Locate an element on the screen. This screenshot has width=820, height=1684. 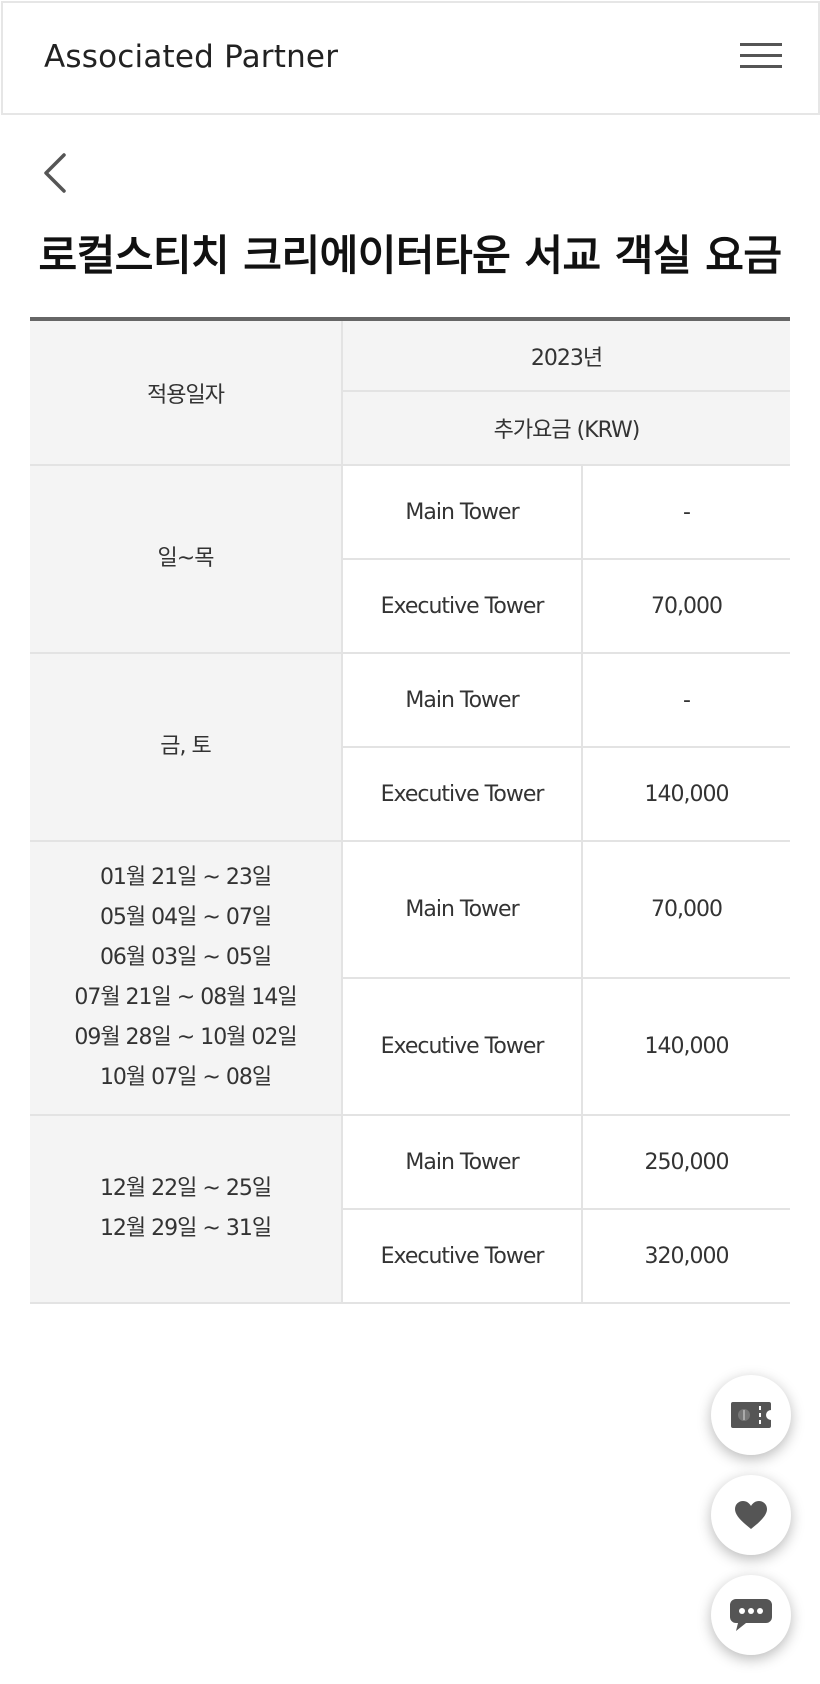
price-cell: 250,000 is located at coordinates (685, 1162).